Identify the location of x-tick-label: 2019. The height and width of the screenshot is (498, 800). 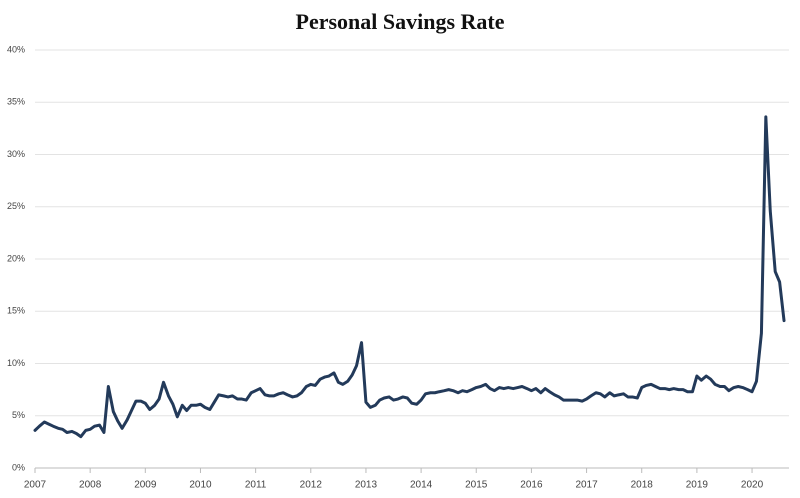
(697, 485).